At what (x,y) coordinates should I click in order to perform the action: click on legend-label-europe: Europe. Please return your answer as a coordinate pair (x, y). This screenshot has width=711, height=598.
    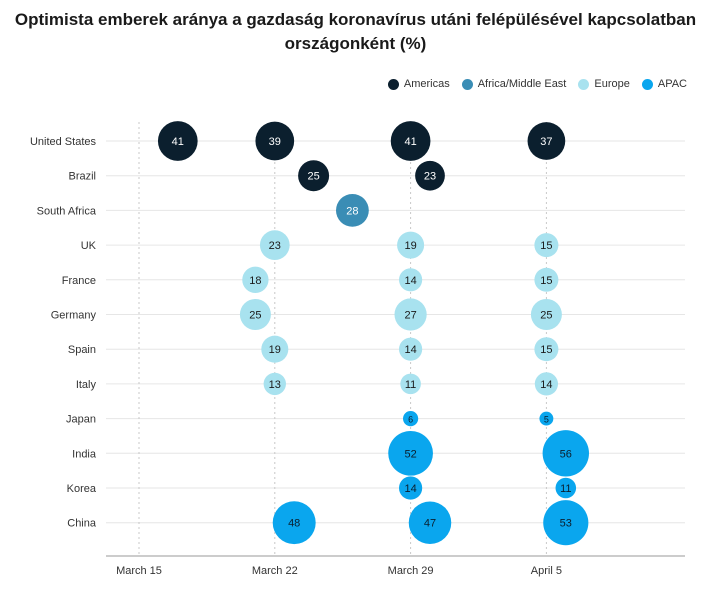
    Looking at the image, I should click on (612, 84).